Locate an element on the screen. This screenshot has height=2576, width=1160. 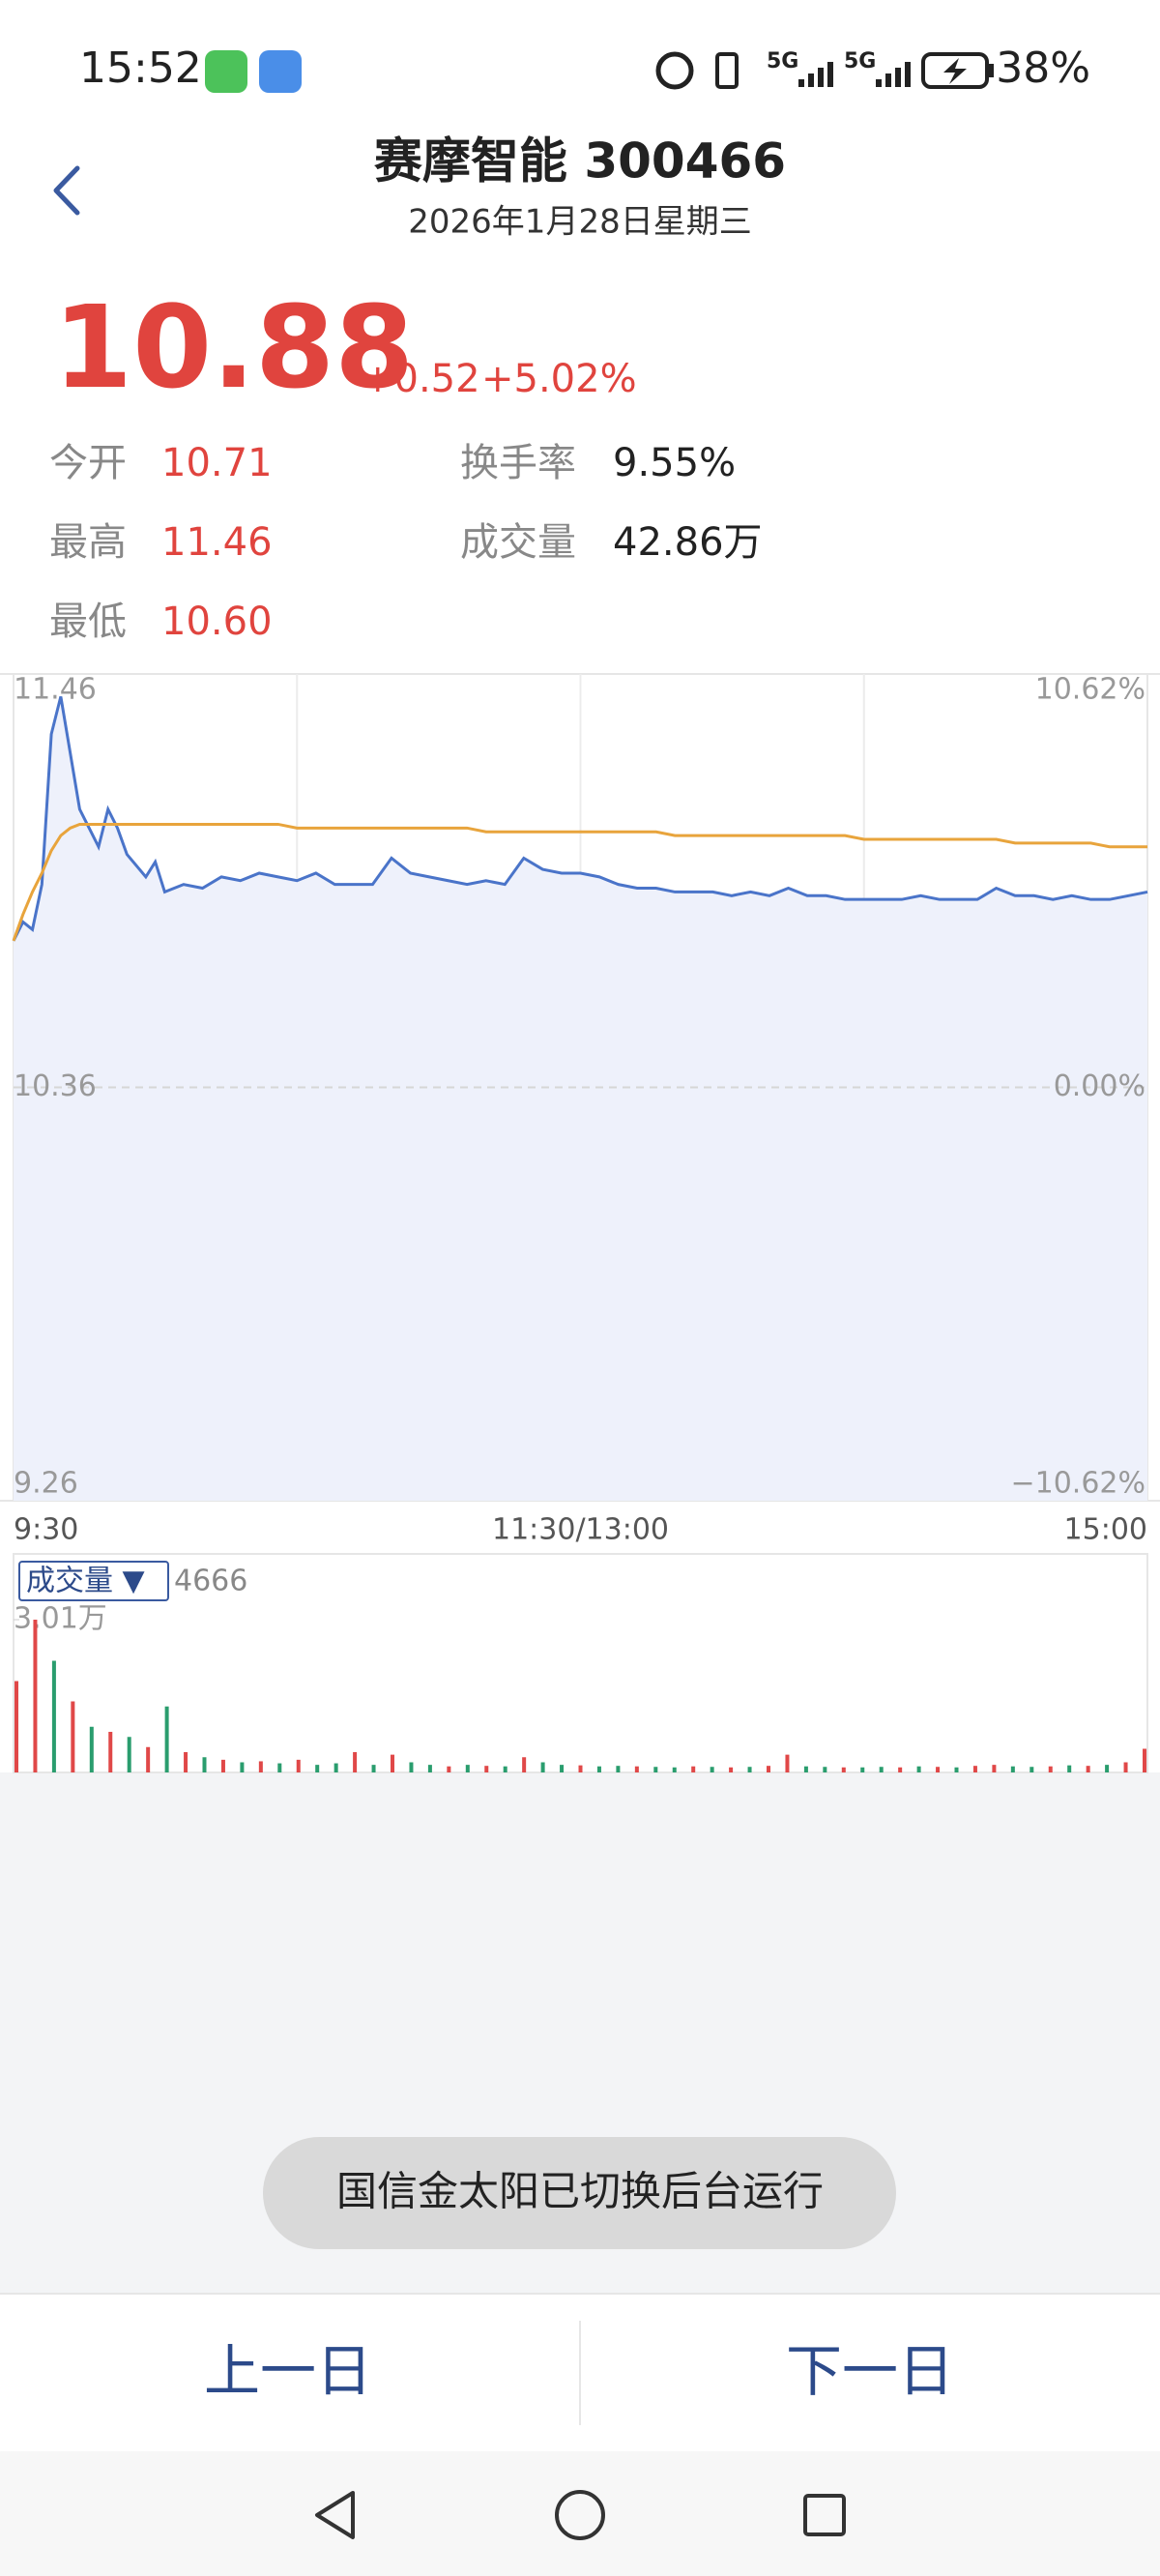
toast is located at coordinates (579, 2193).